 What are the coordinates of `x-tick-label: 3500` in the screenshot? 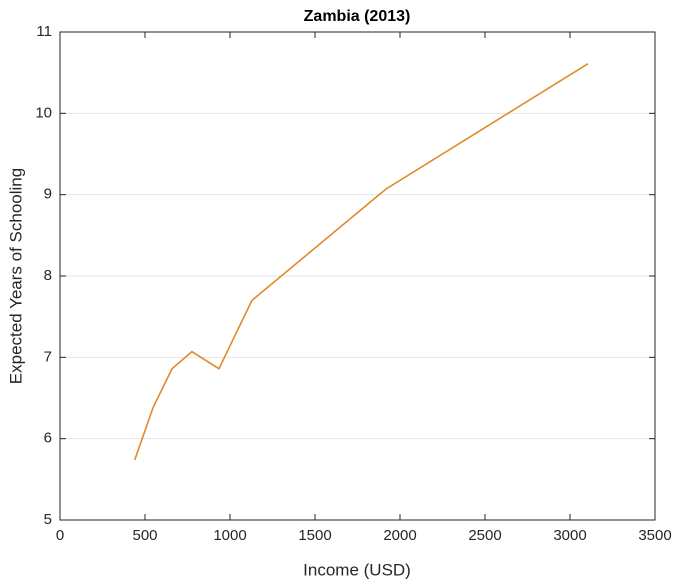 It's located at (654, 535).